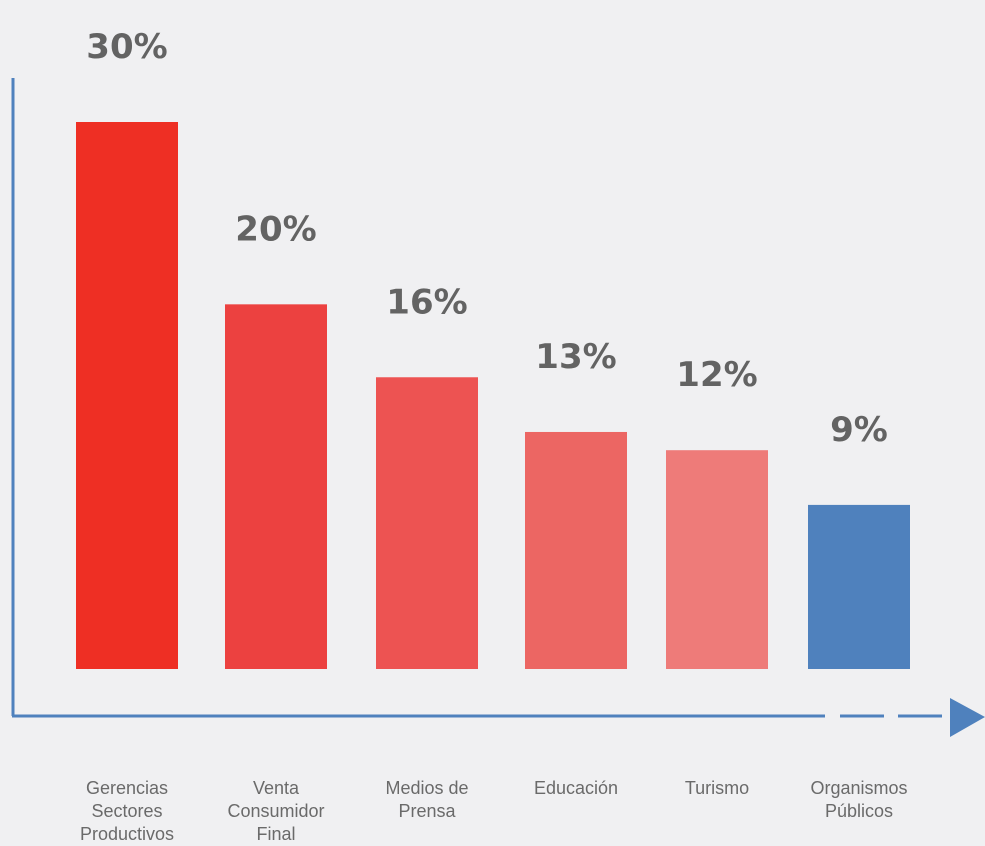  I want to click on category-label-line: Sectores, so click(126, 811).